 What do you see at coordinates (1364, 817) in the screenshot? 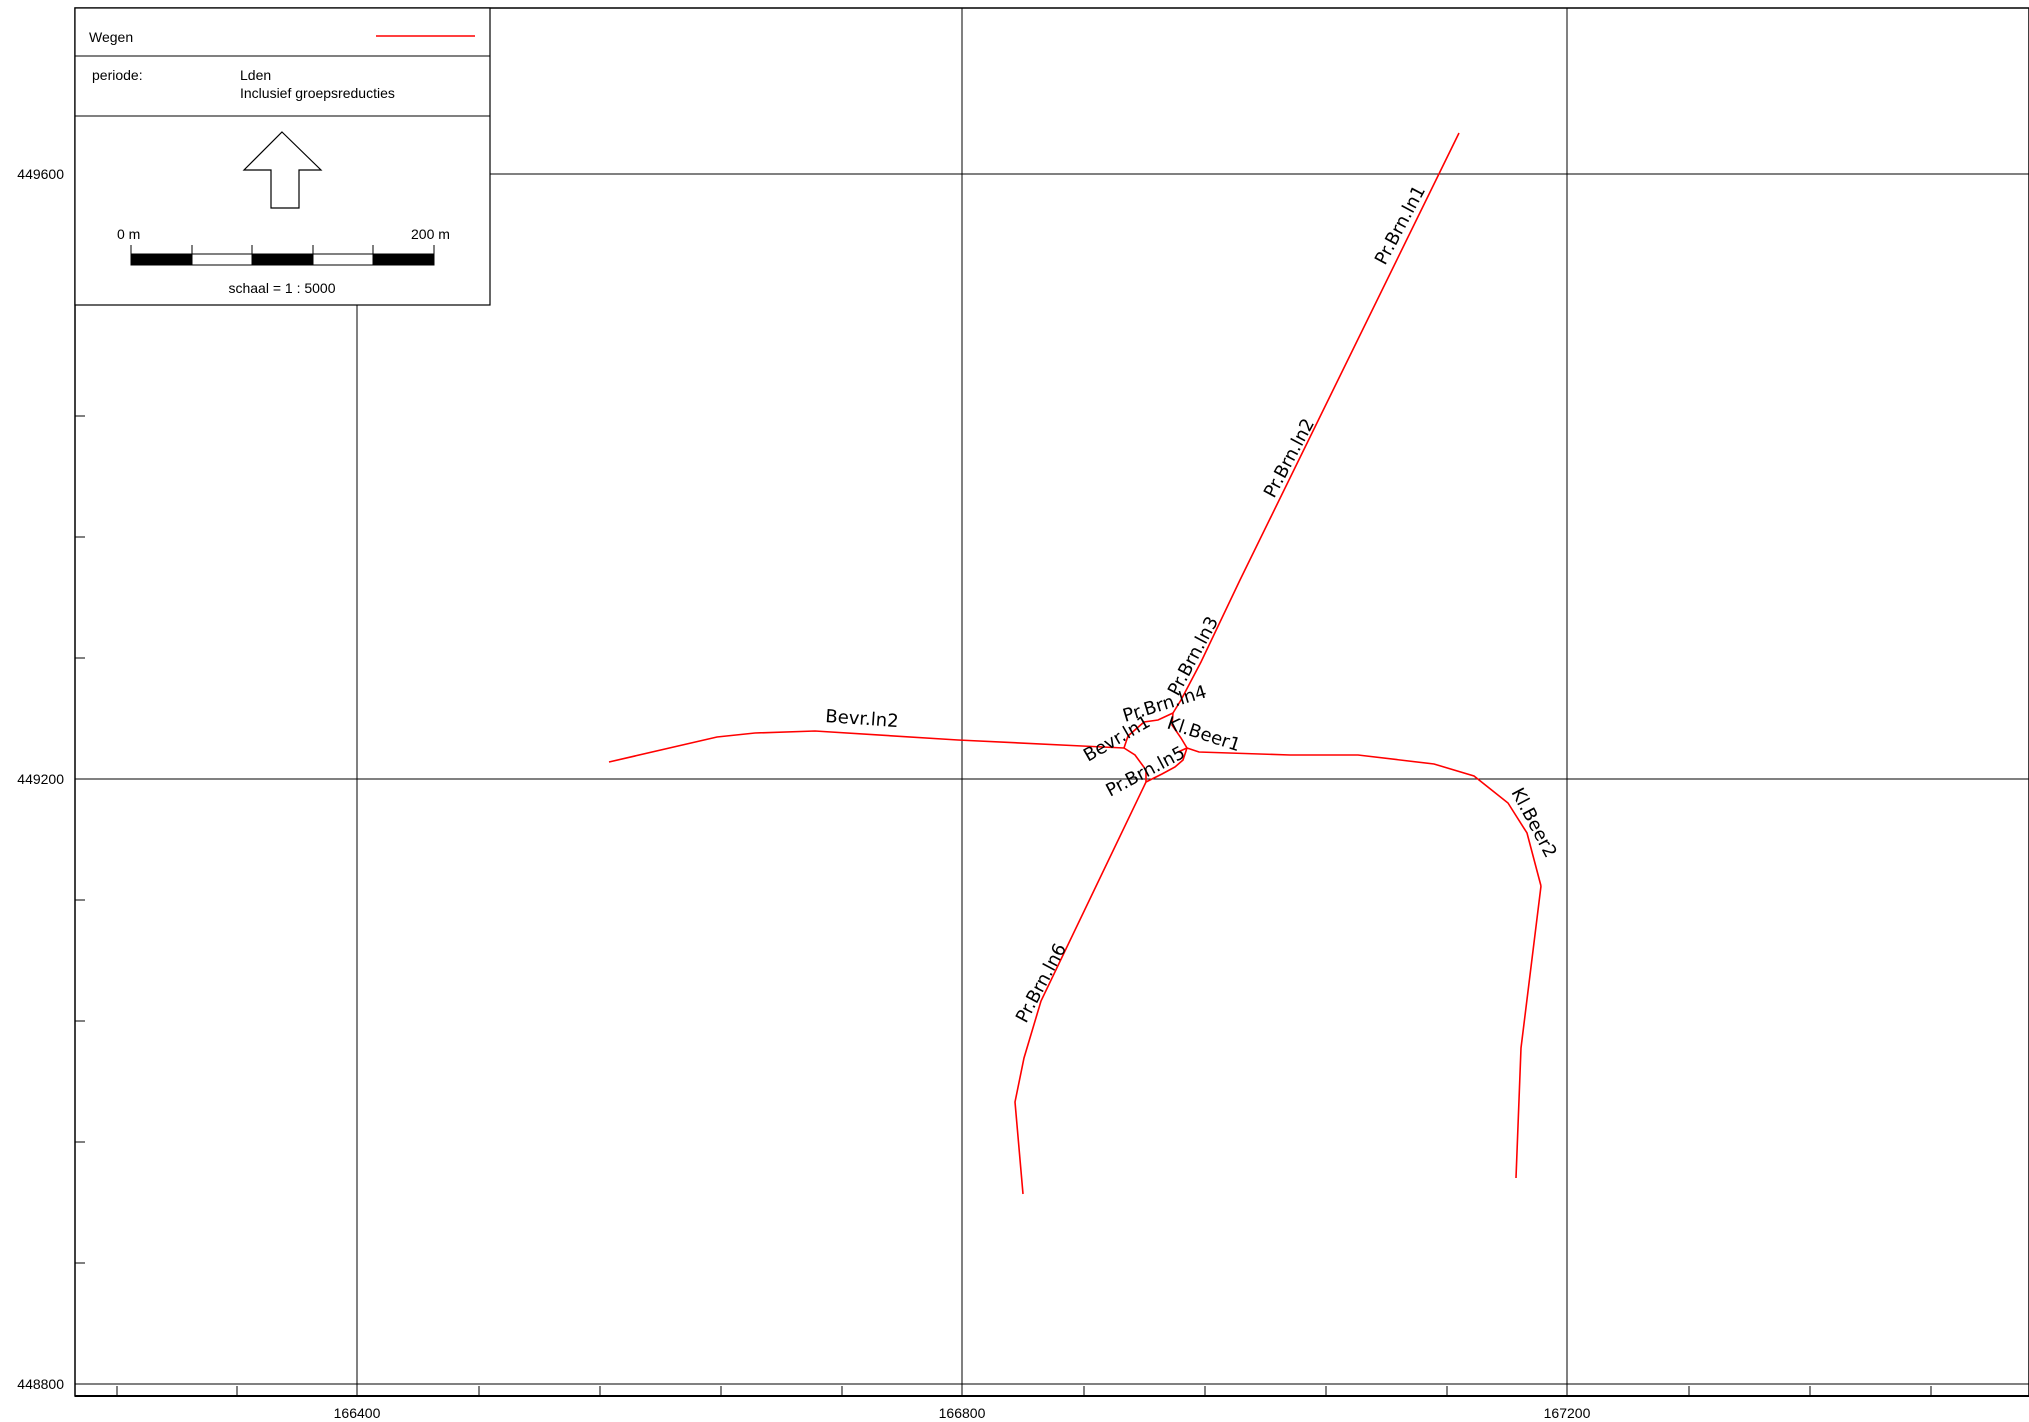
I see `road-kl-beer1` at bounding box center [1364, 817].